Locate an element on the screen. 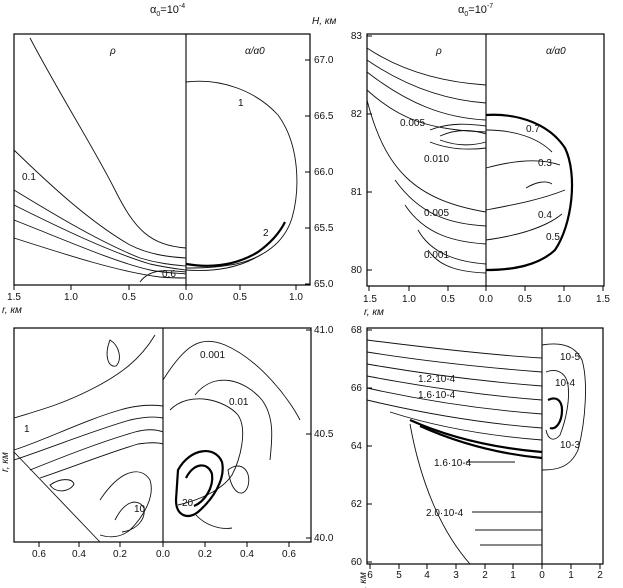  contour-label: 10-4 is located at coordinates (565, 383).